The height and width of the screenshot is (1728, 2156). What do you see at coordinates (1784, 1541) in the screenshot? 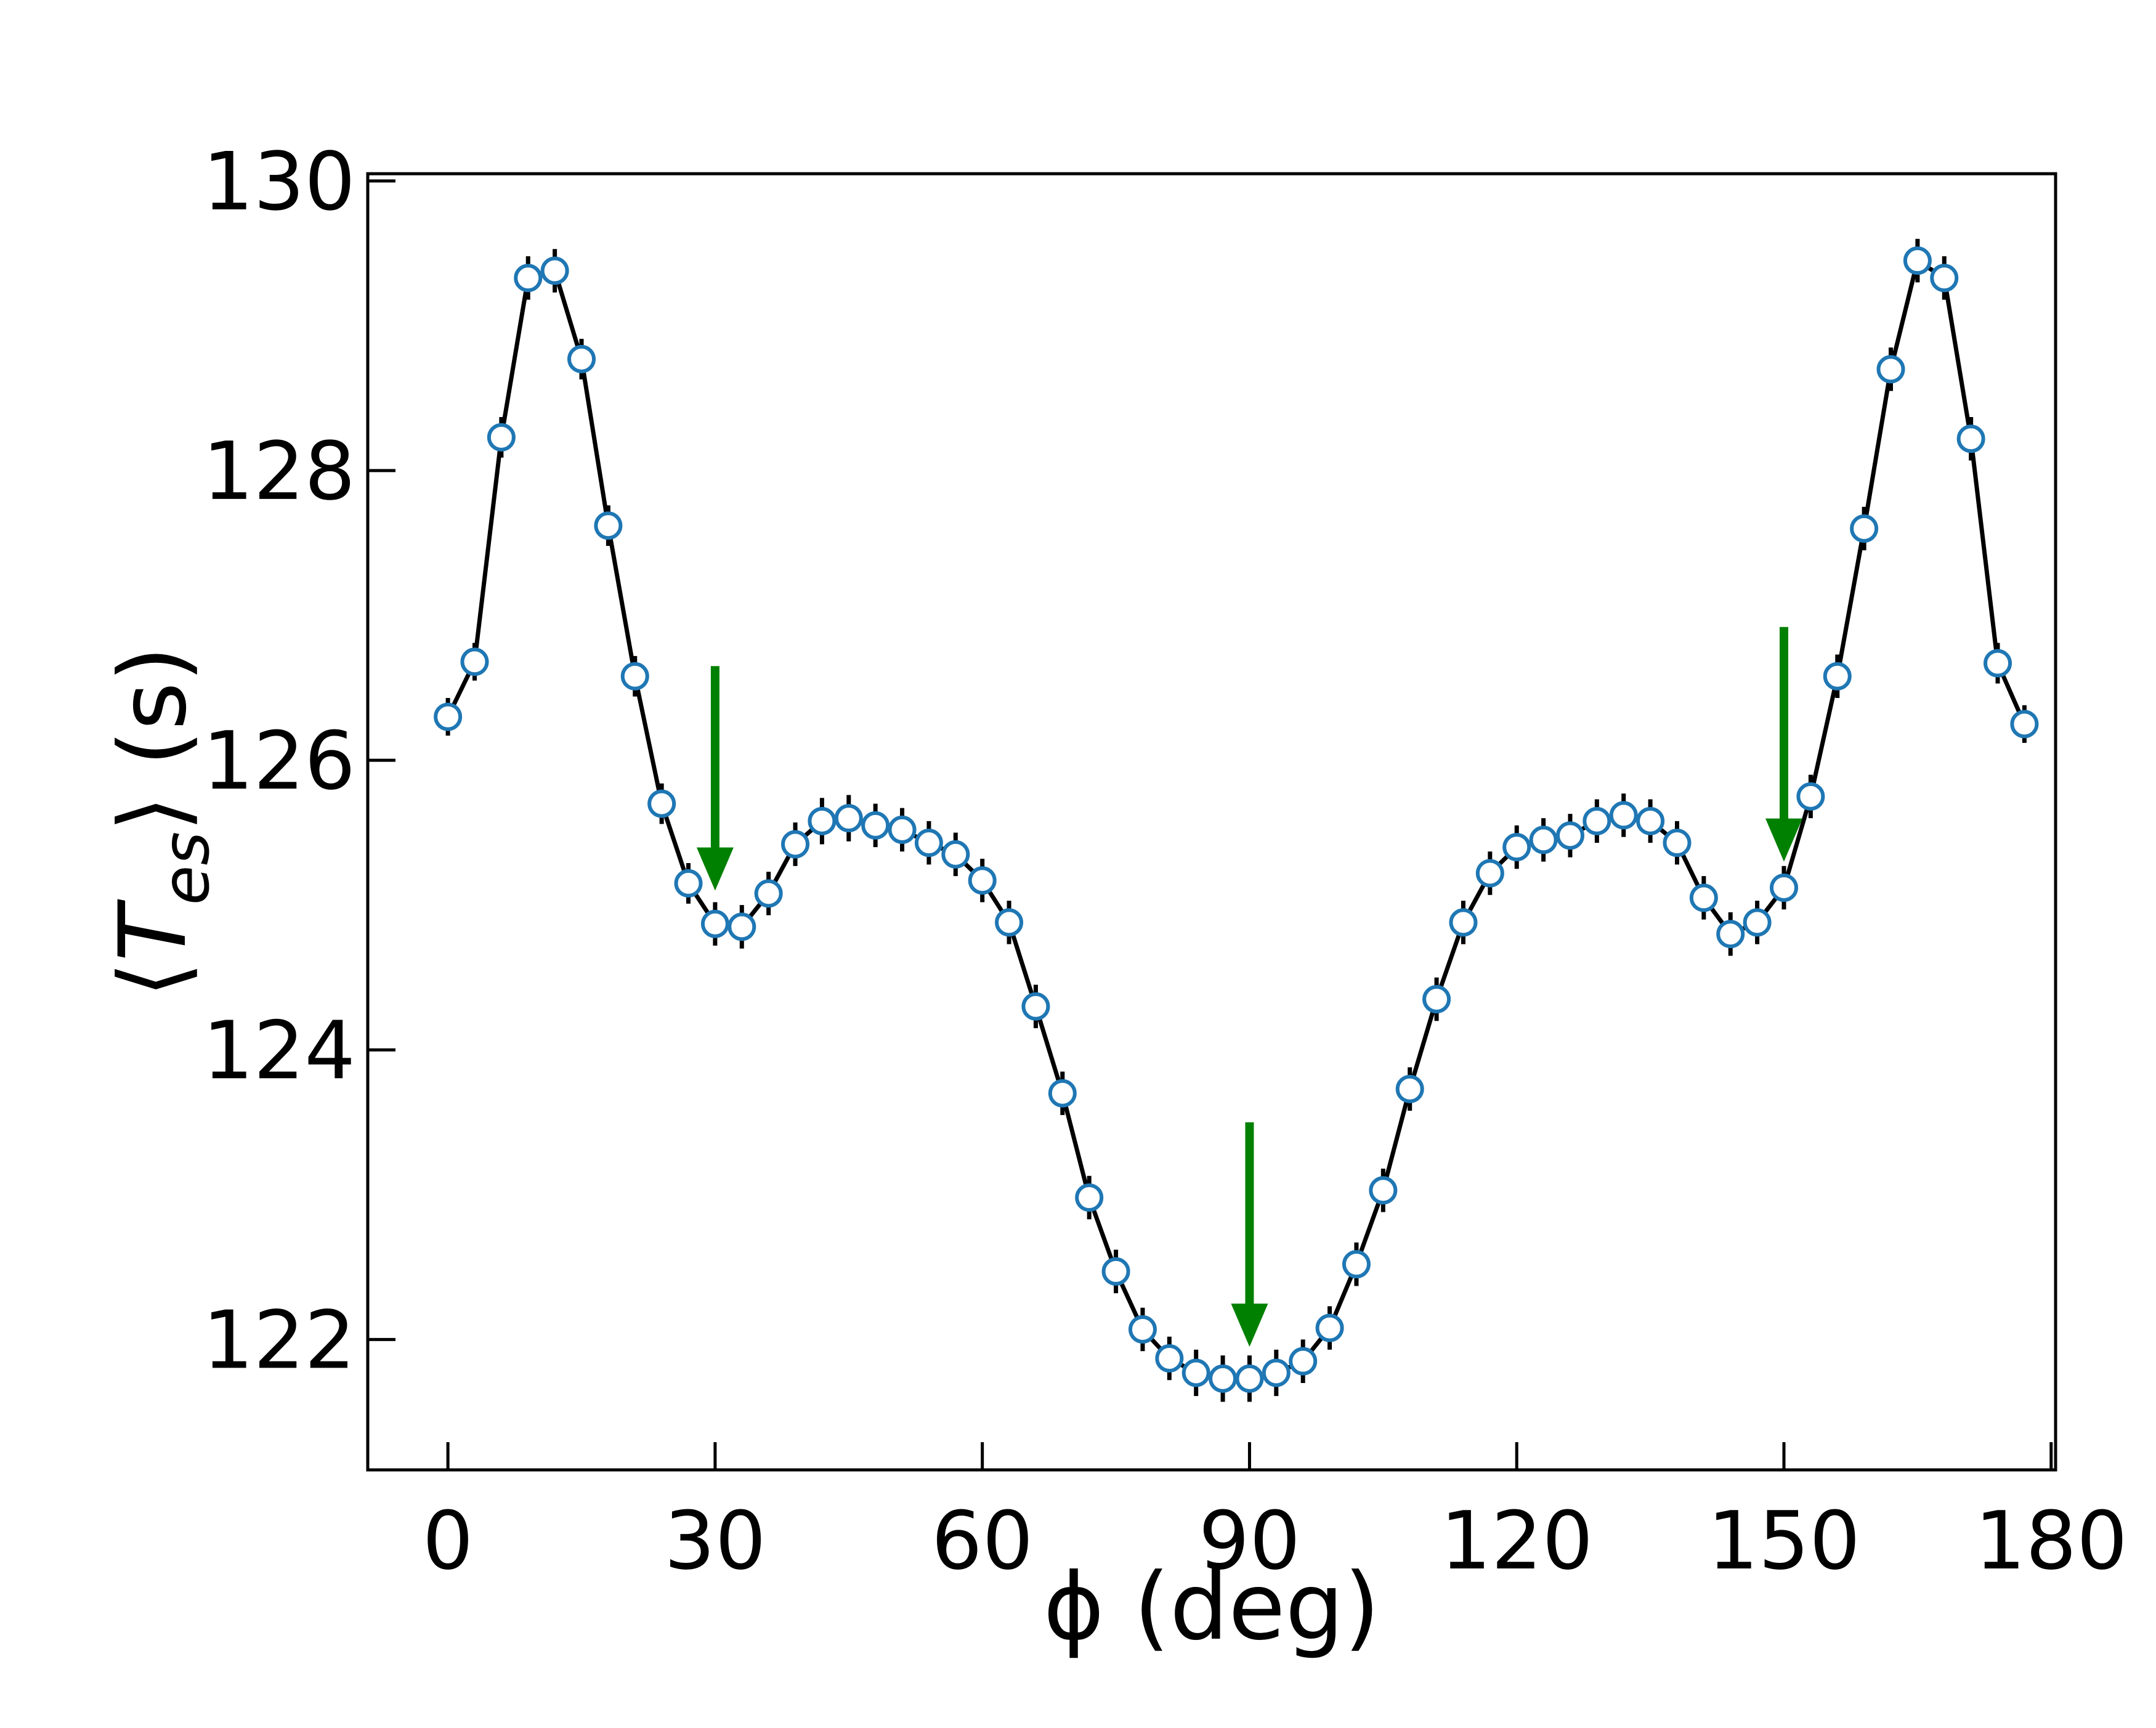
I see `x-tick-label-150: 150` at bounding box center [1784, 1541].